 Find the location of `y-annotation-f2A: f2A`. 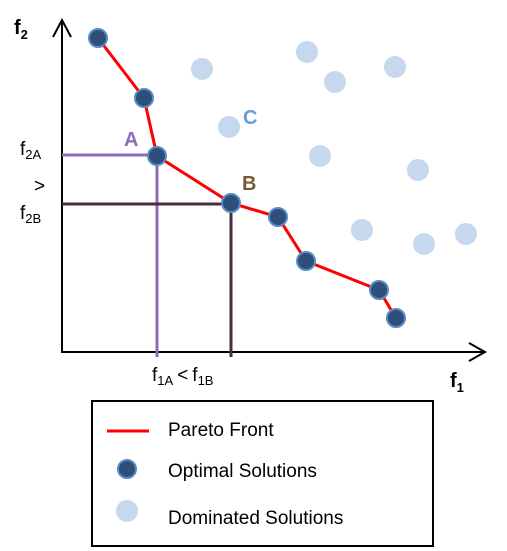

y-annotation-f2A: f2A is located at coordinates (31, 150).